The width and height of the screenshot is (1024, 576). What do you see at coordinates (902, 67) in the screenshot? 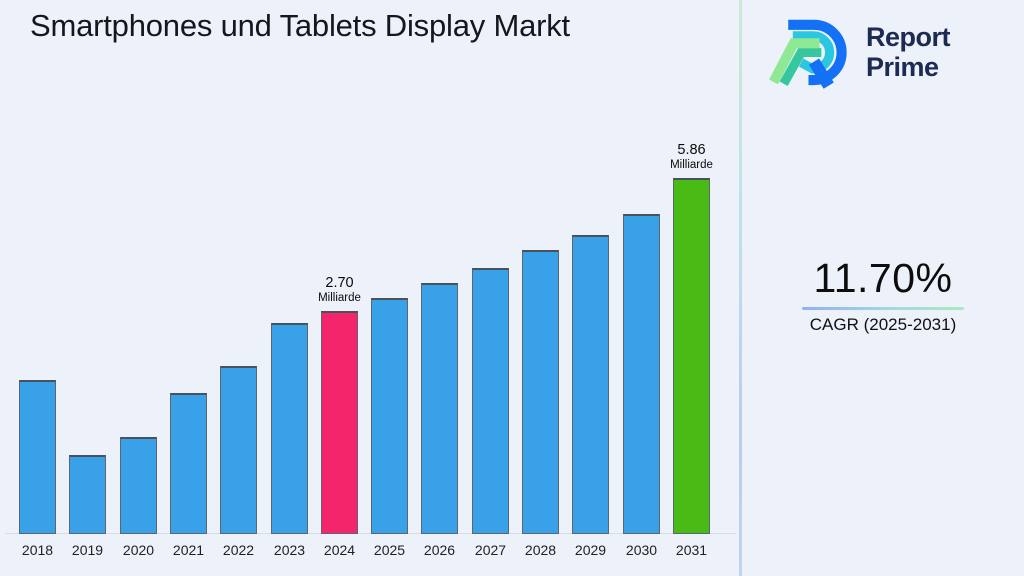
I see `logo-word-prime: Prime` at bounding box center [902, 67].